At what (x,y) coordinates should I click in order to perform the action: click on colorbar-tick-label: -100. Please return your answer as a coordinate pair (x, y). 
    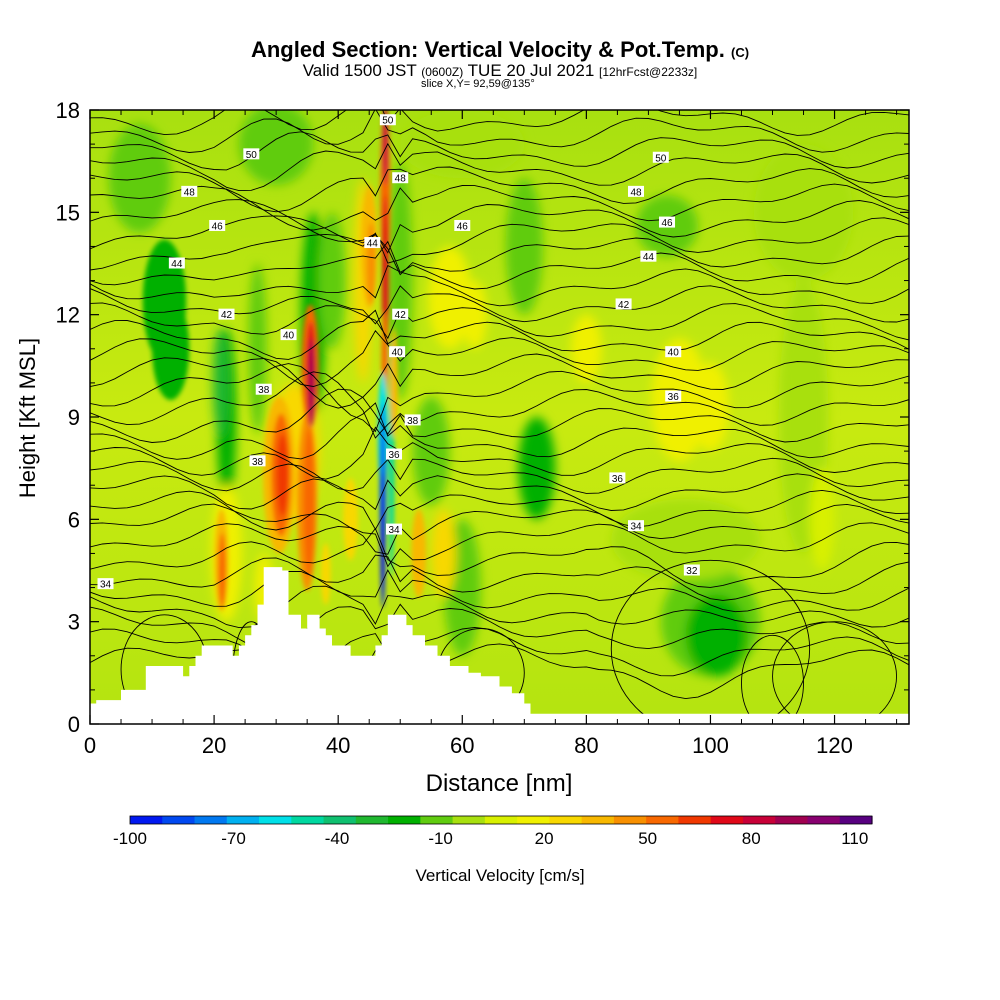
    Looking at the image, I should click on (130, 838).